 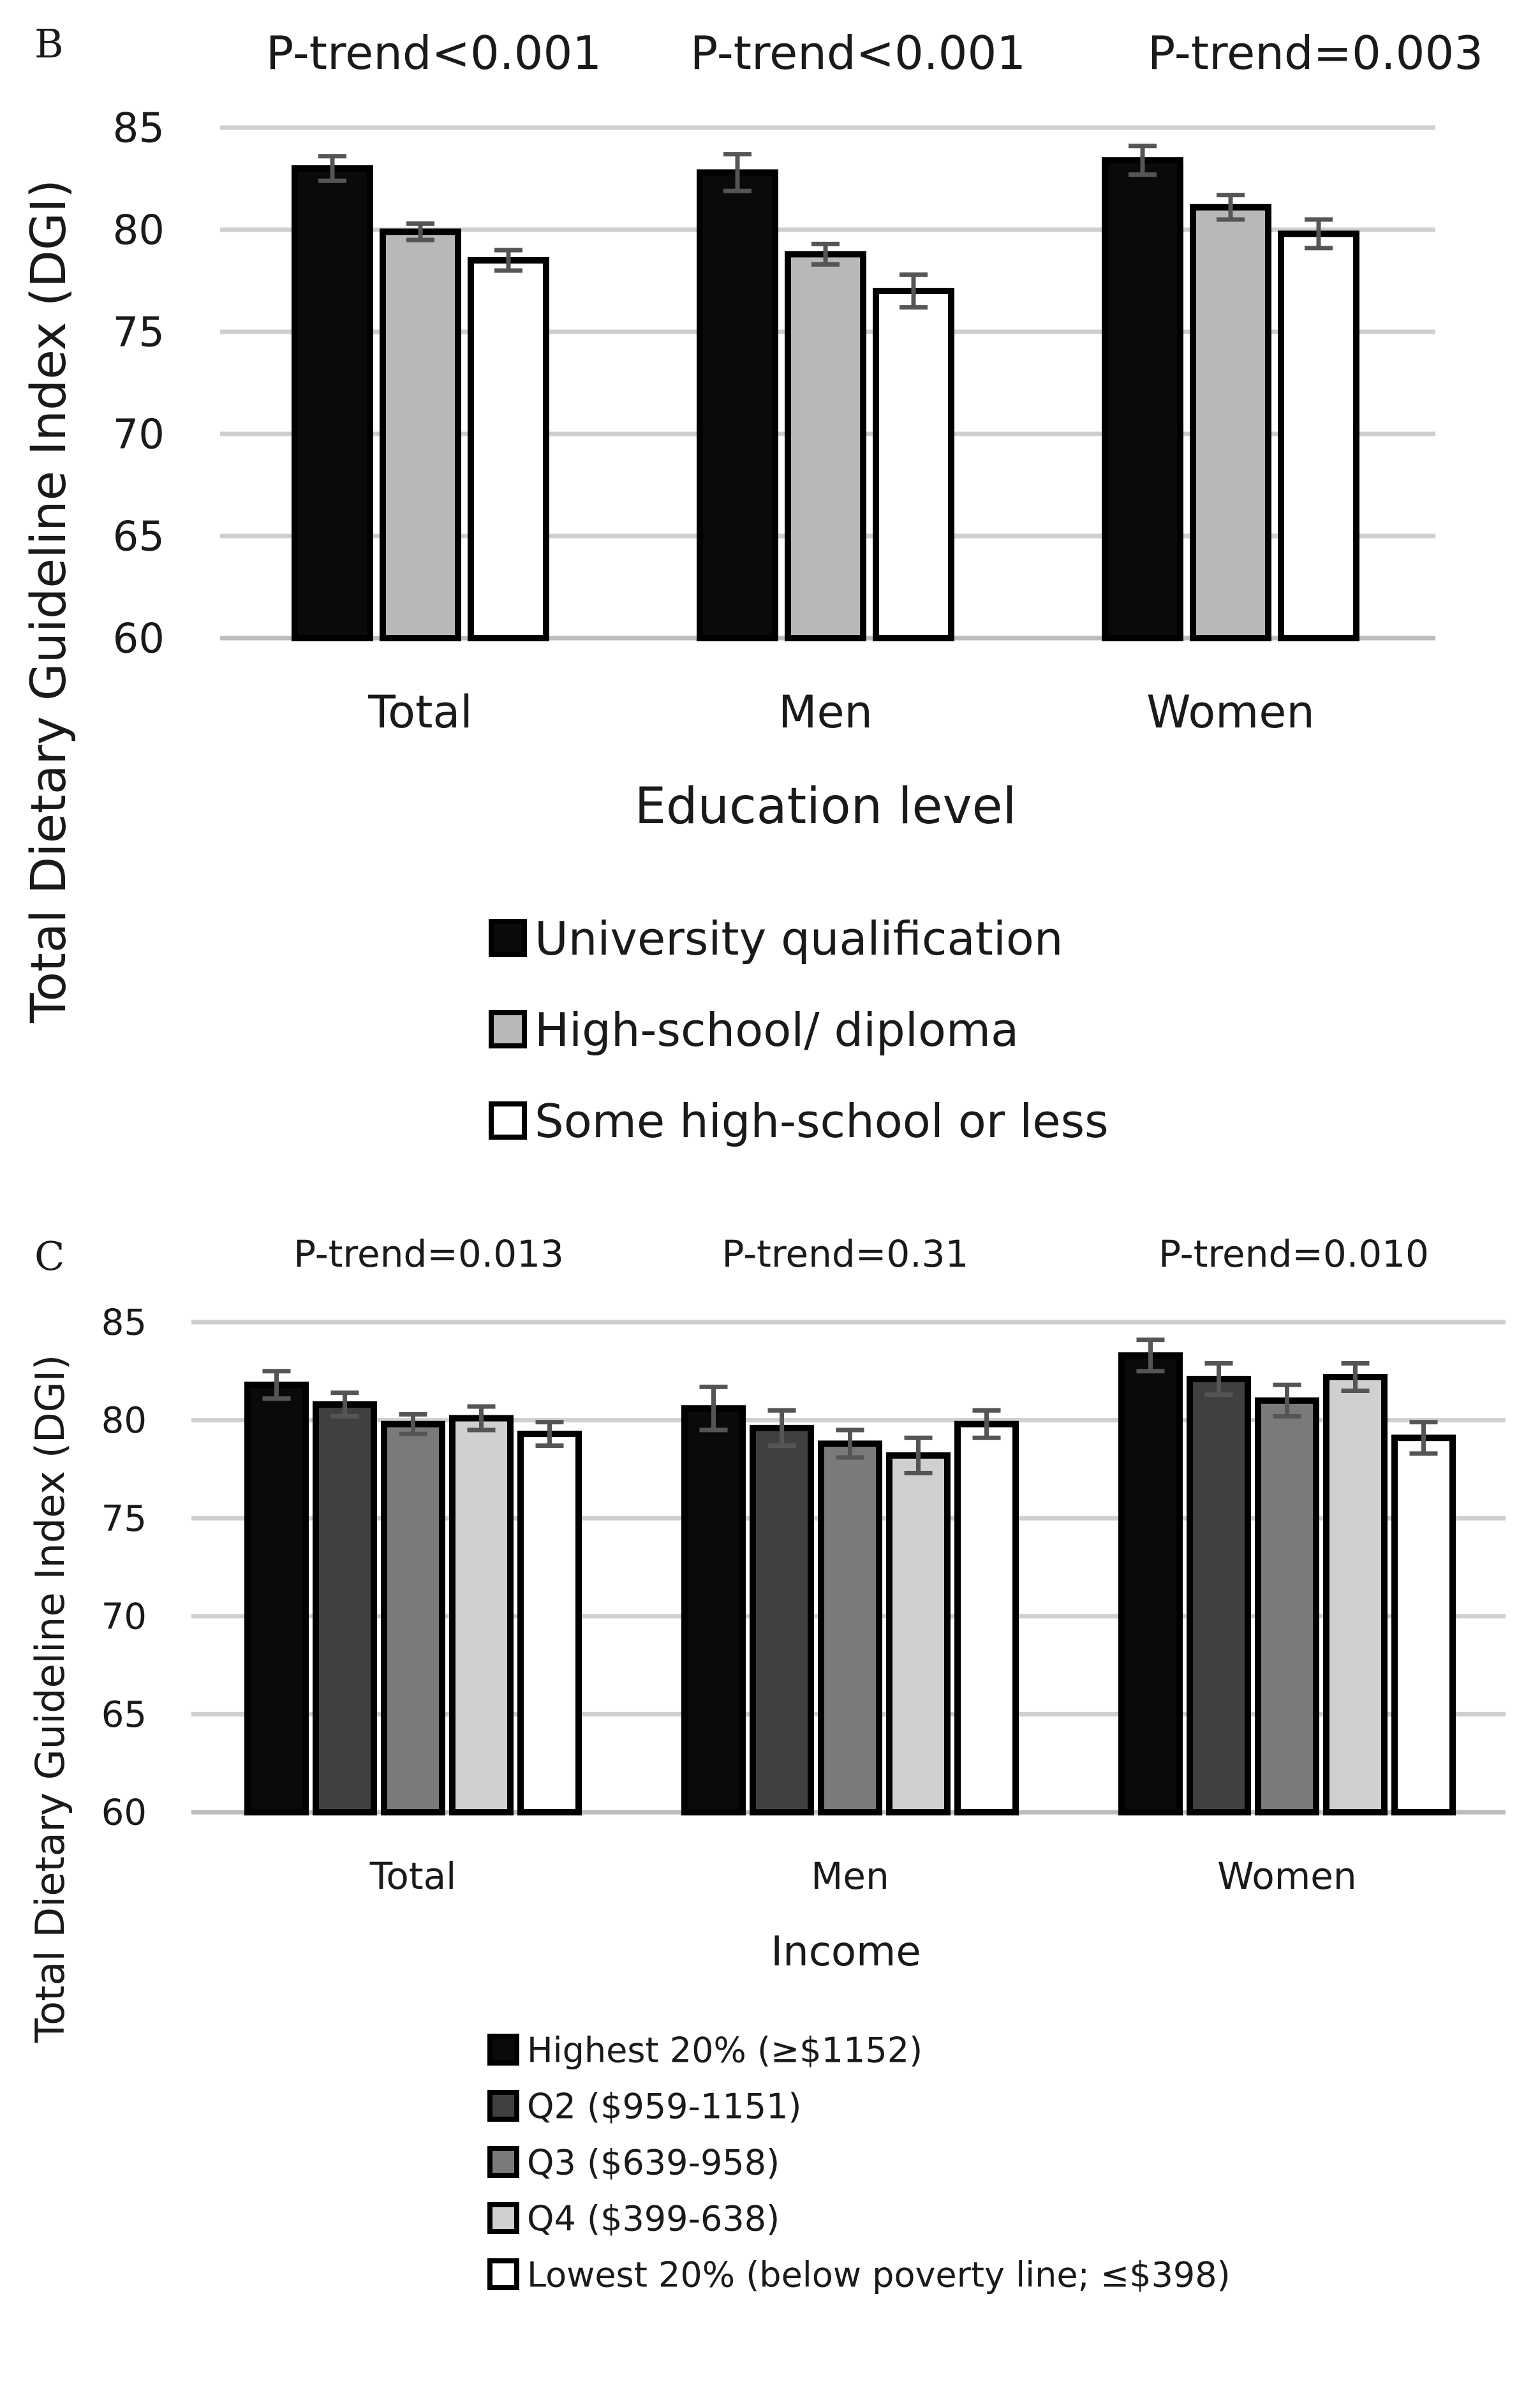 I want to click on legend-label: Q2 ($959-1151), so click(x=664, y=2106).